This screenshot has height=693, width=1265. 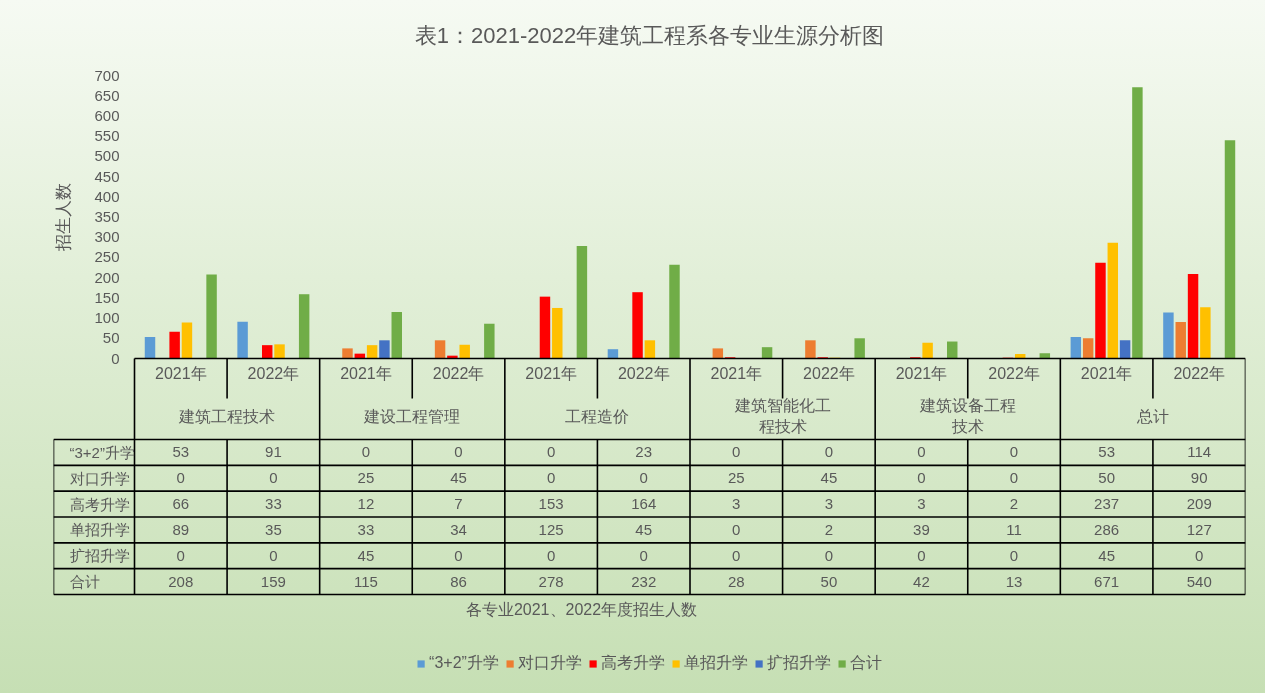 What do you see at coordinates (107, 237) in the screenshot?
I see `y-tick-label: 300` at bounding box center [107, 237].